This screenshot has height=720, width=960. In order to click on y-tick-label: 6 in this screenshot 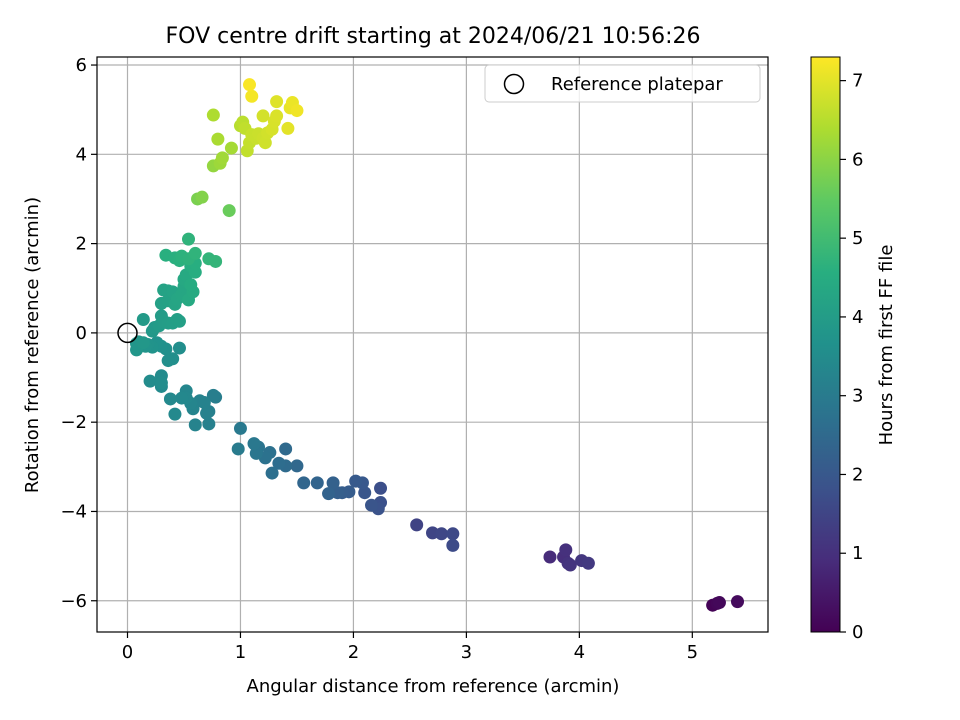, I will do `click(81, 65)`.